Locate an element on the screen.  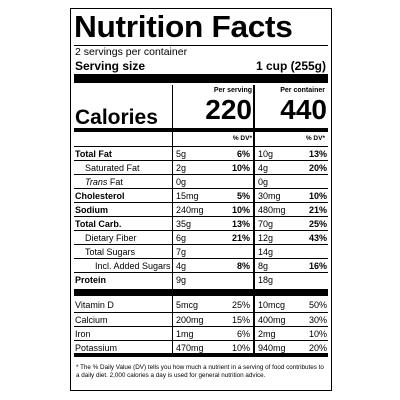
label-title: Nutrition Facts is located at coordinates (183, 26).